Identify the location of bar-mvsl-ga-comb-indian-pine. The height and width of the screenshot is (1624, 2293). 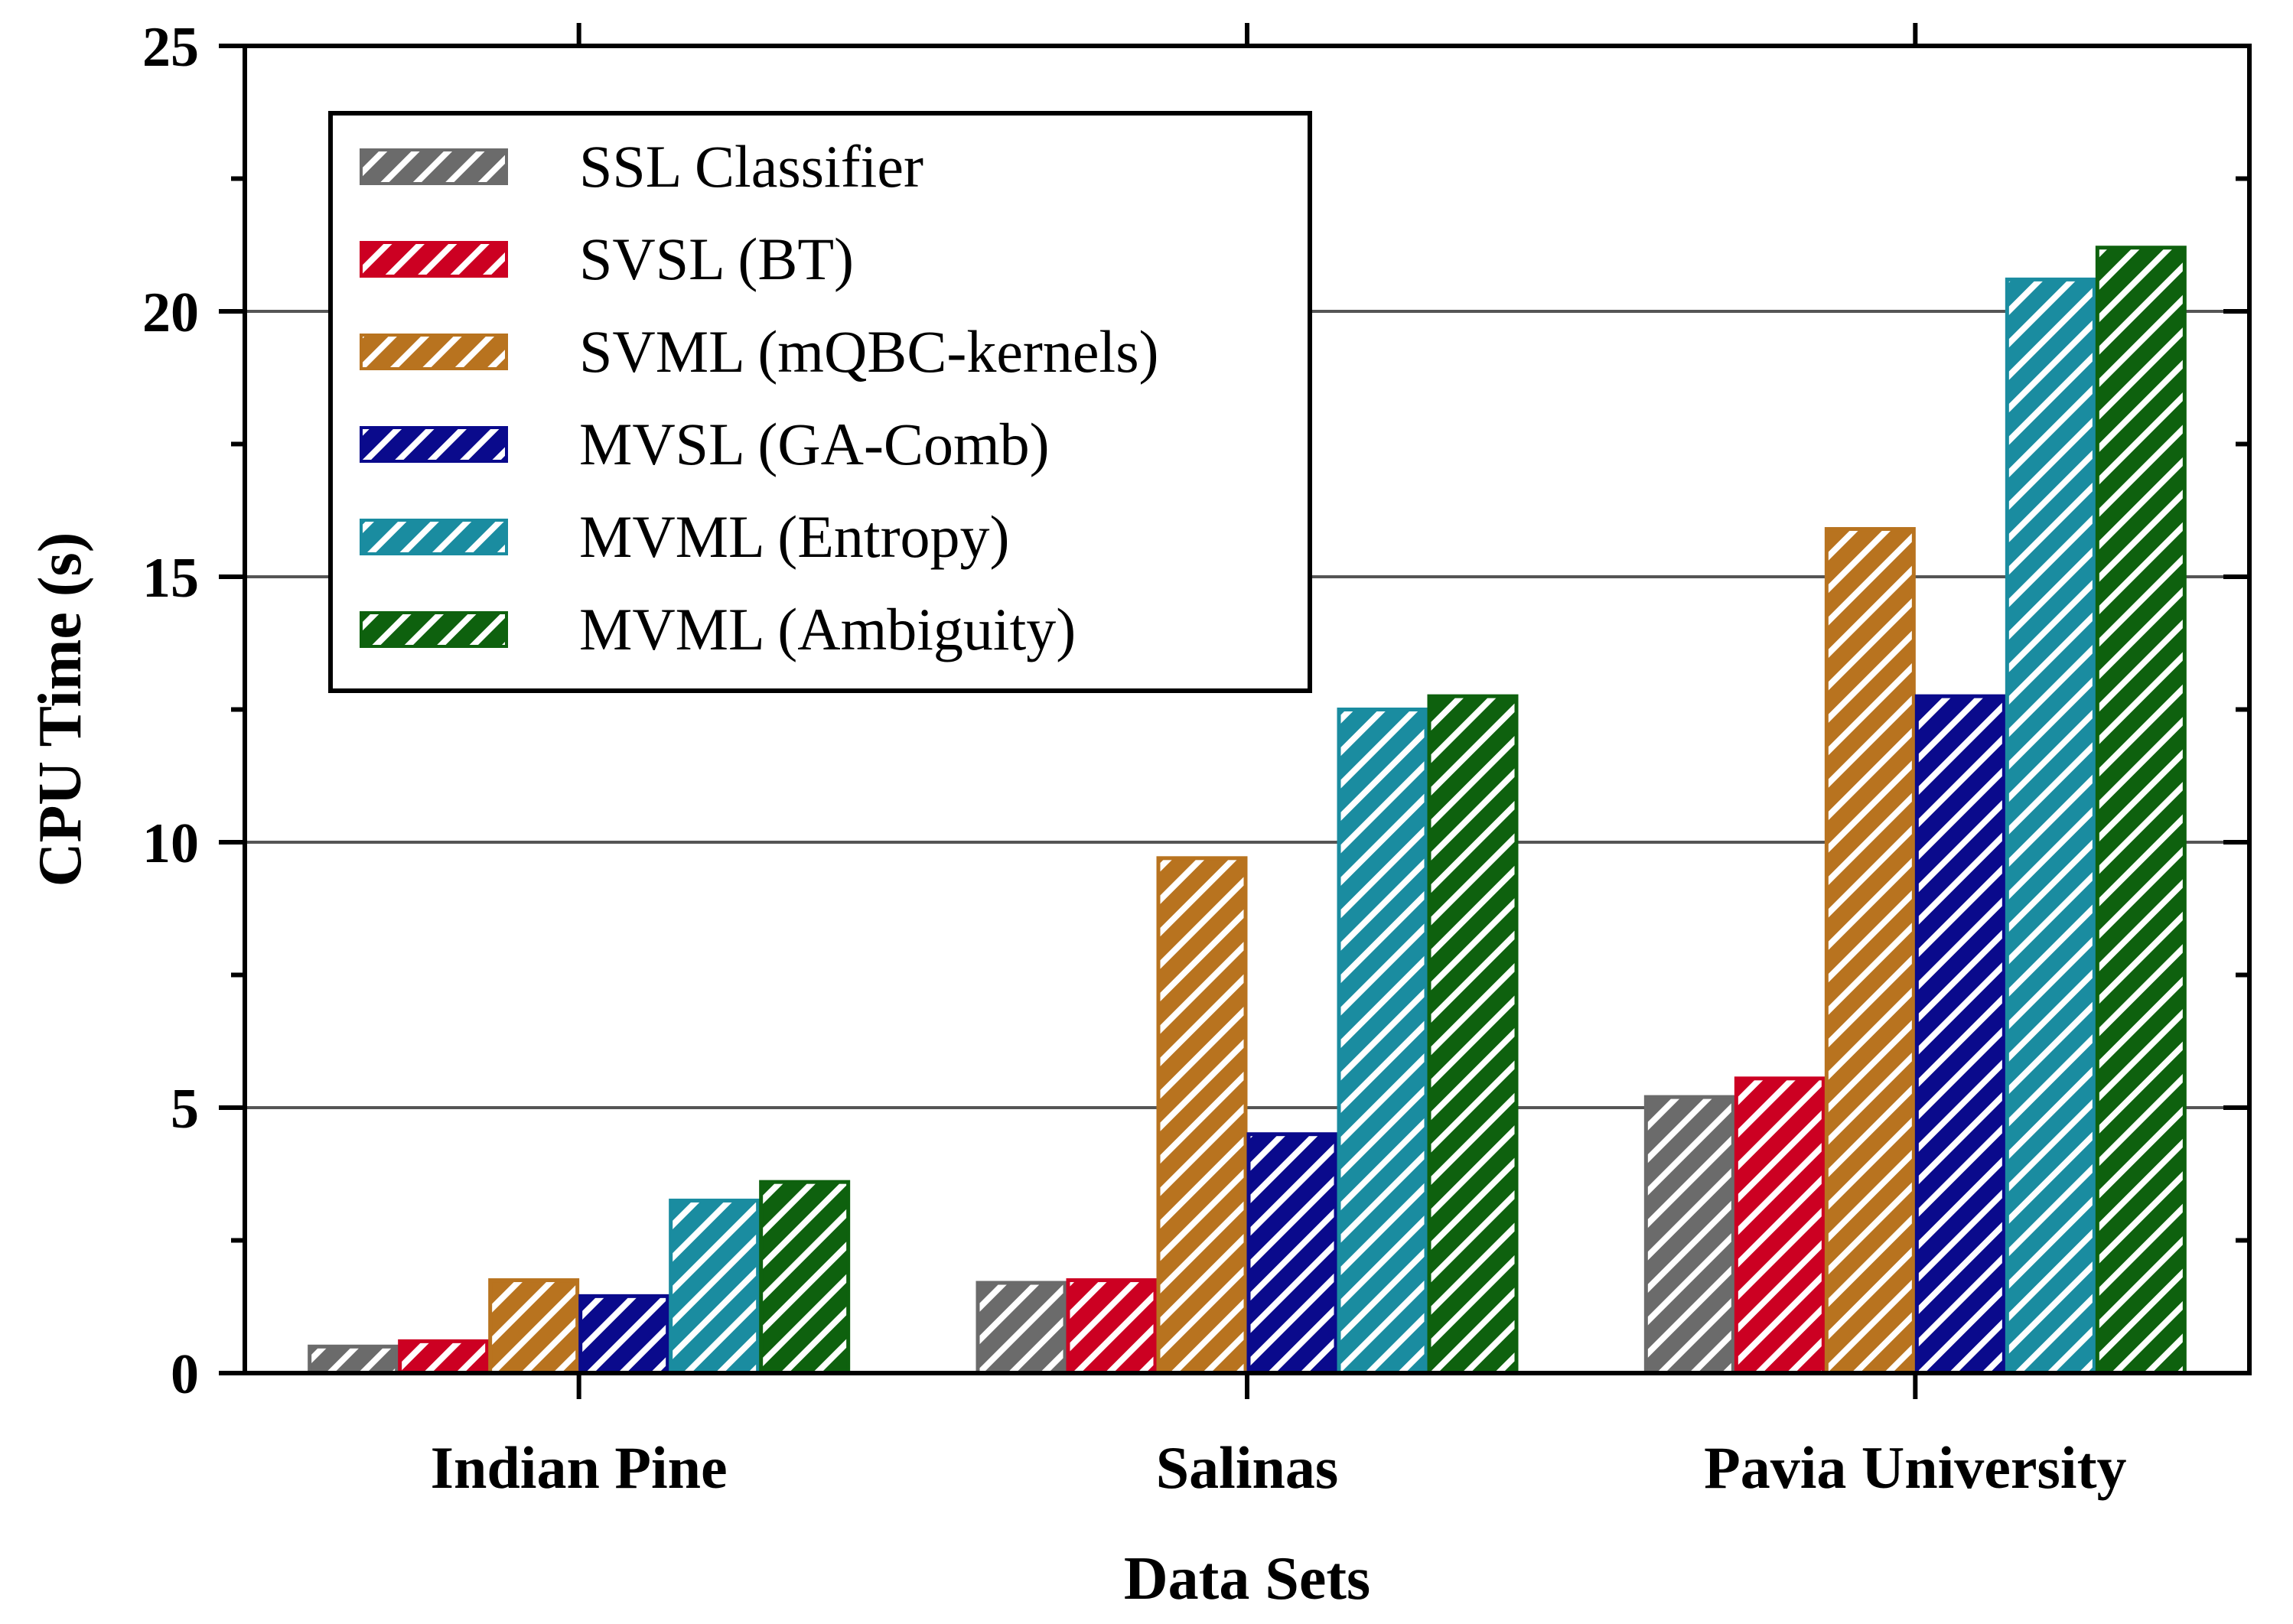
(624, 1334).